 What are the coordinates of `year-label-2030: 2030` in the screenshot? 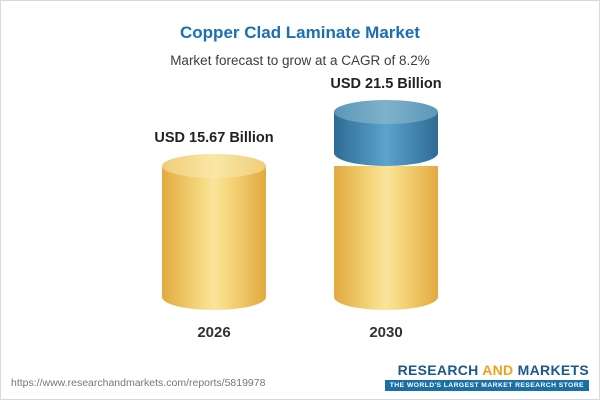 It's located at (386, 332).